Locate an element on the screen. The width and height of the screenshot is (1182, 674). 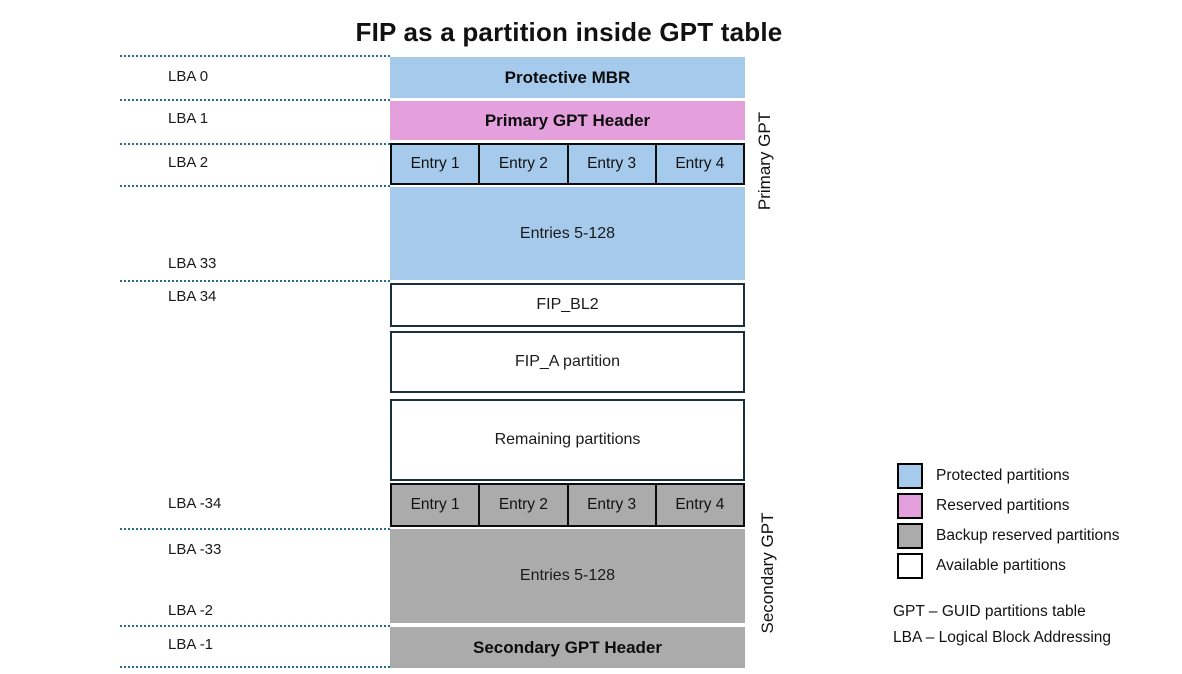
secondary-entry-row: Entry 1 Entry 2 Entry 3 Entry 4 is located at coordinates (567, 505).